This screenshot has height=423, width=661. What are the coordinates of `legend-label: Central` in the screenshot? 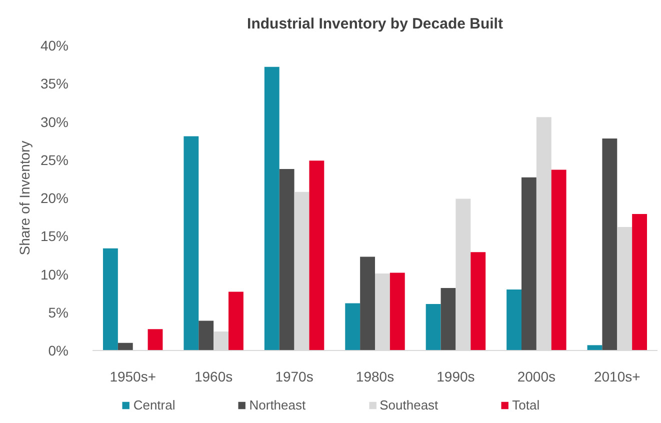 It's located at (154, 405).